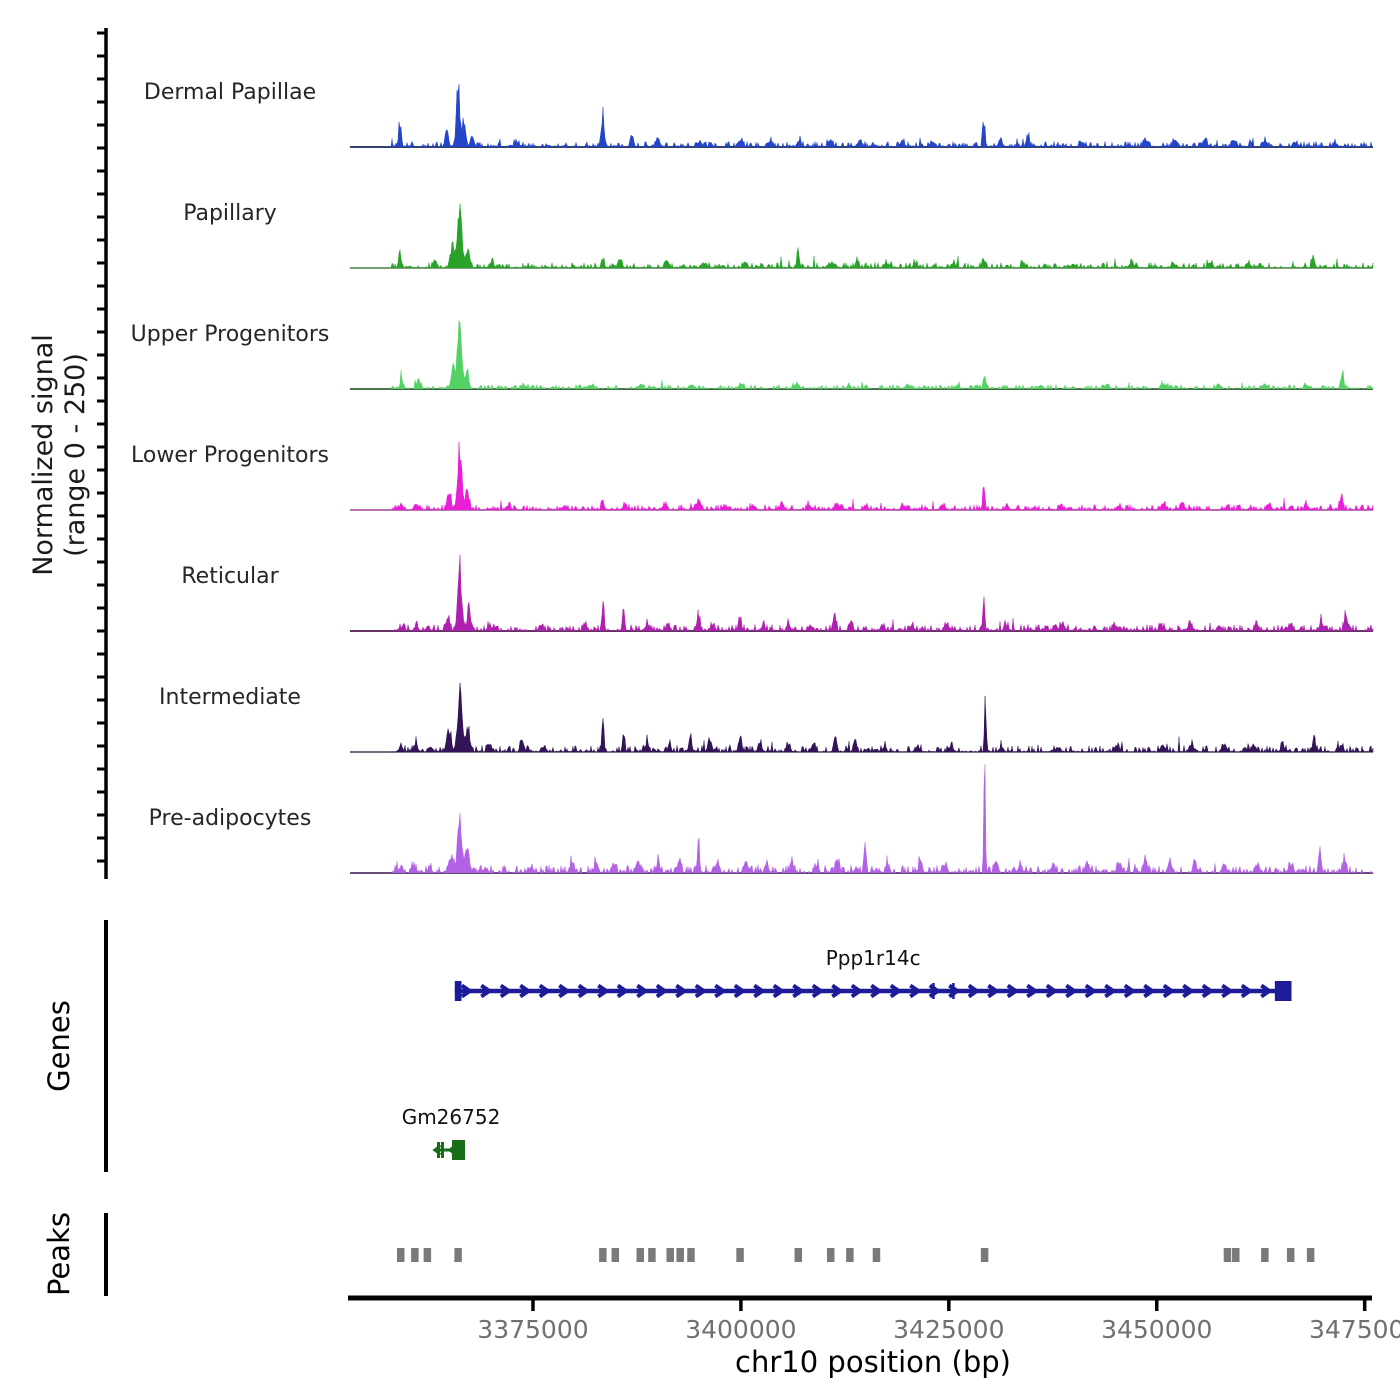  I want to click on y-axis-ticks, so click(101, 447).